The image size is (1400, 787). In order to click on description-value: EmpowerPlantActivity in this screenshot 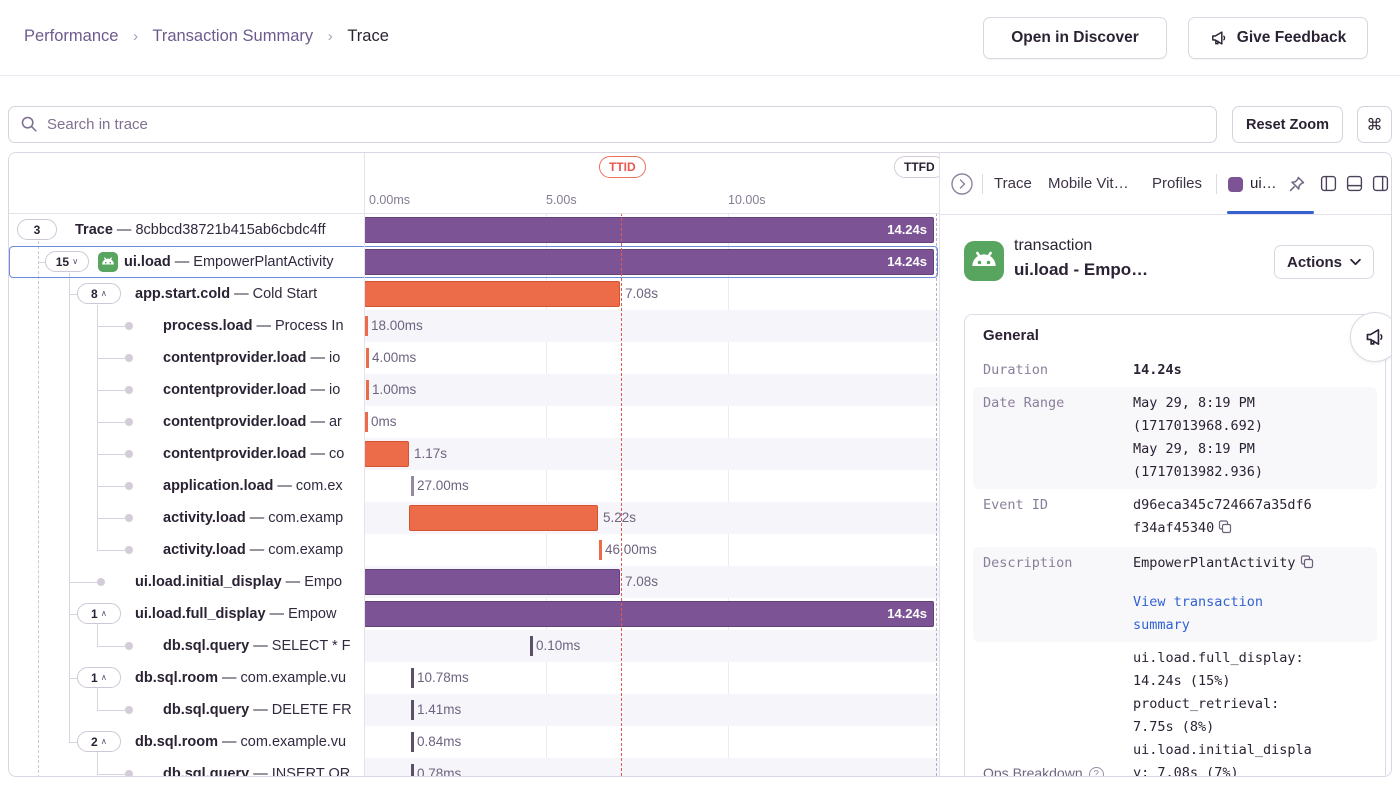, I will do `click(1250, 564)`.